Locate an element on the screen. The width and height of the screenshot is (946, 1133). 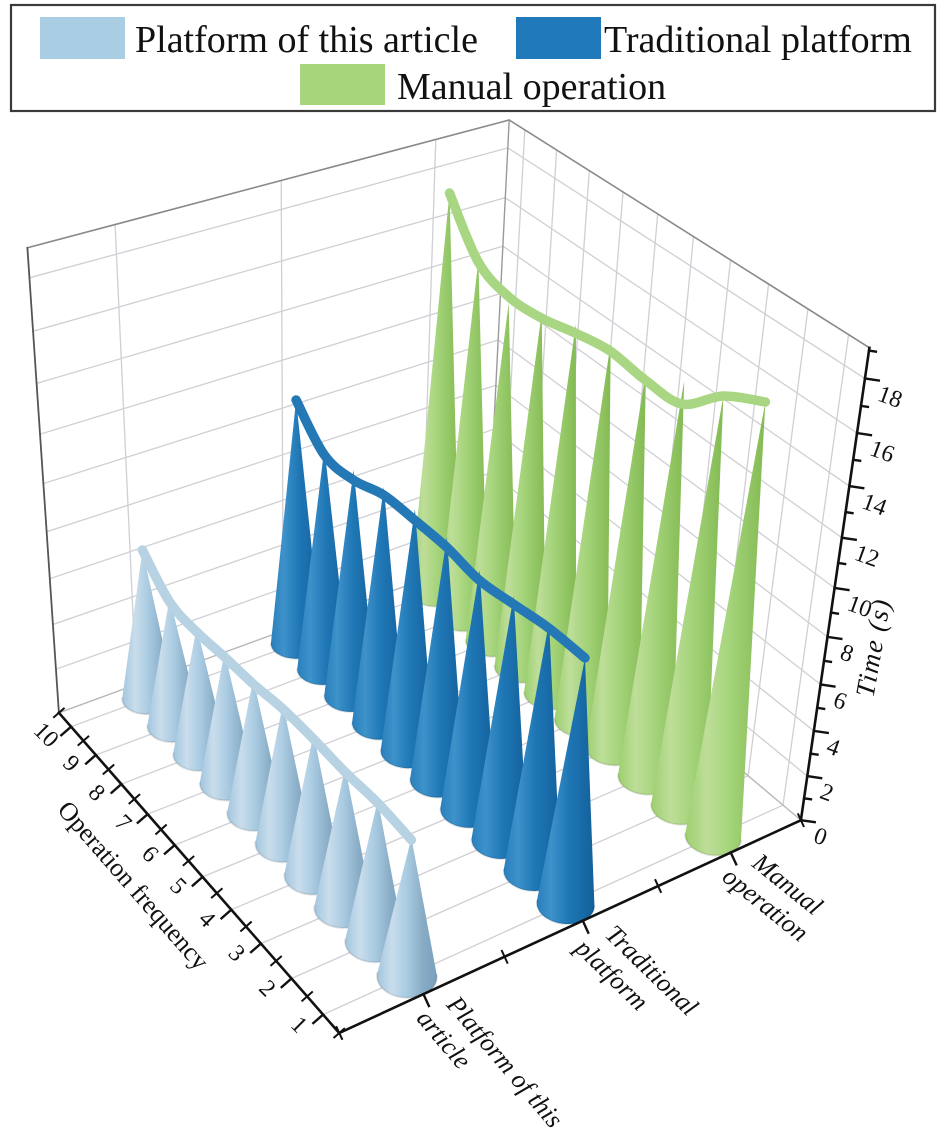
svg-text: Manual operation is located at coordinates (531, 87).